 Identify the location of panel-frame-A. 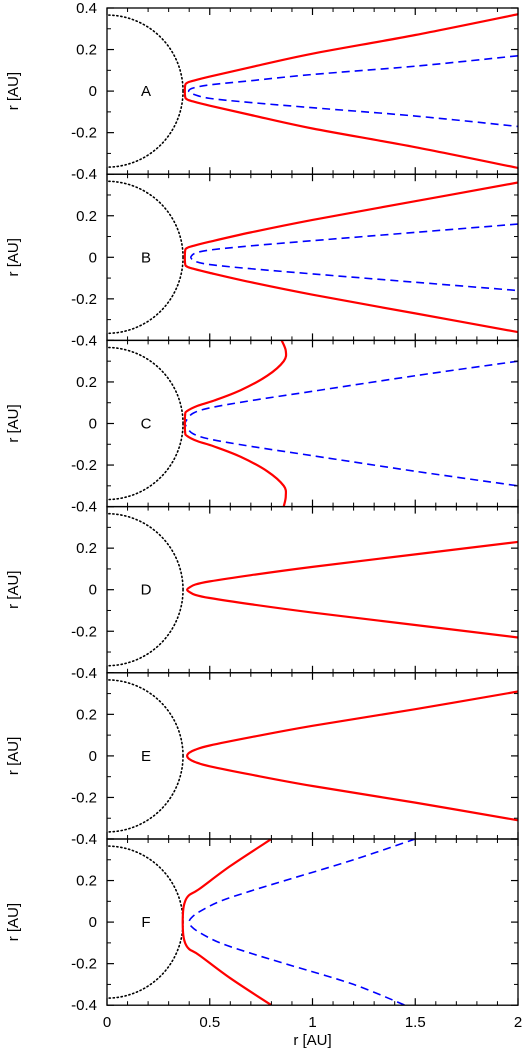
(312, 91).